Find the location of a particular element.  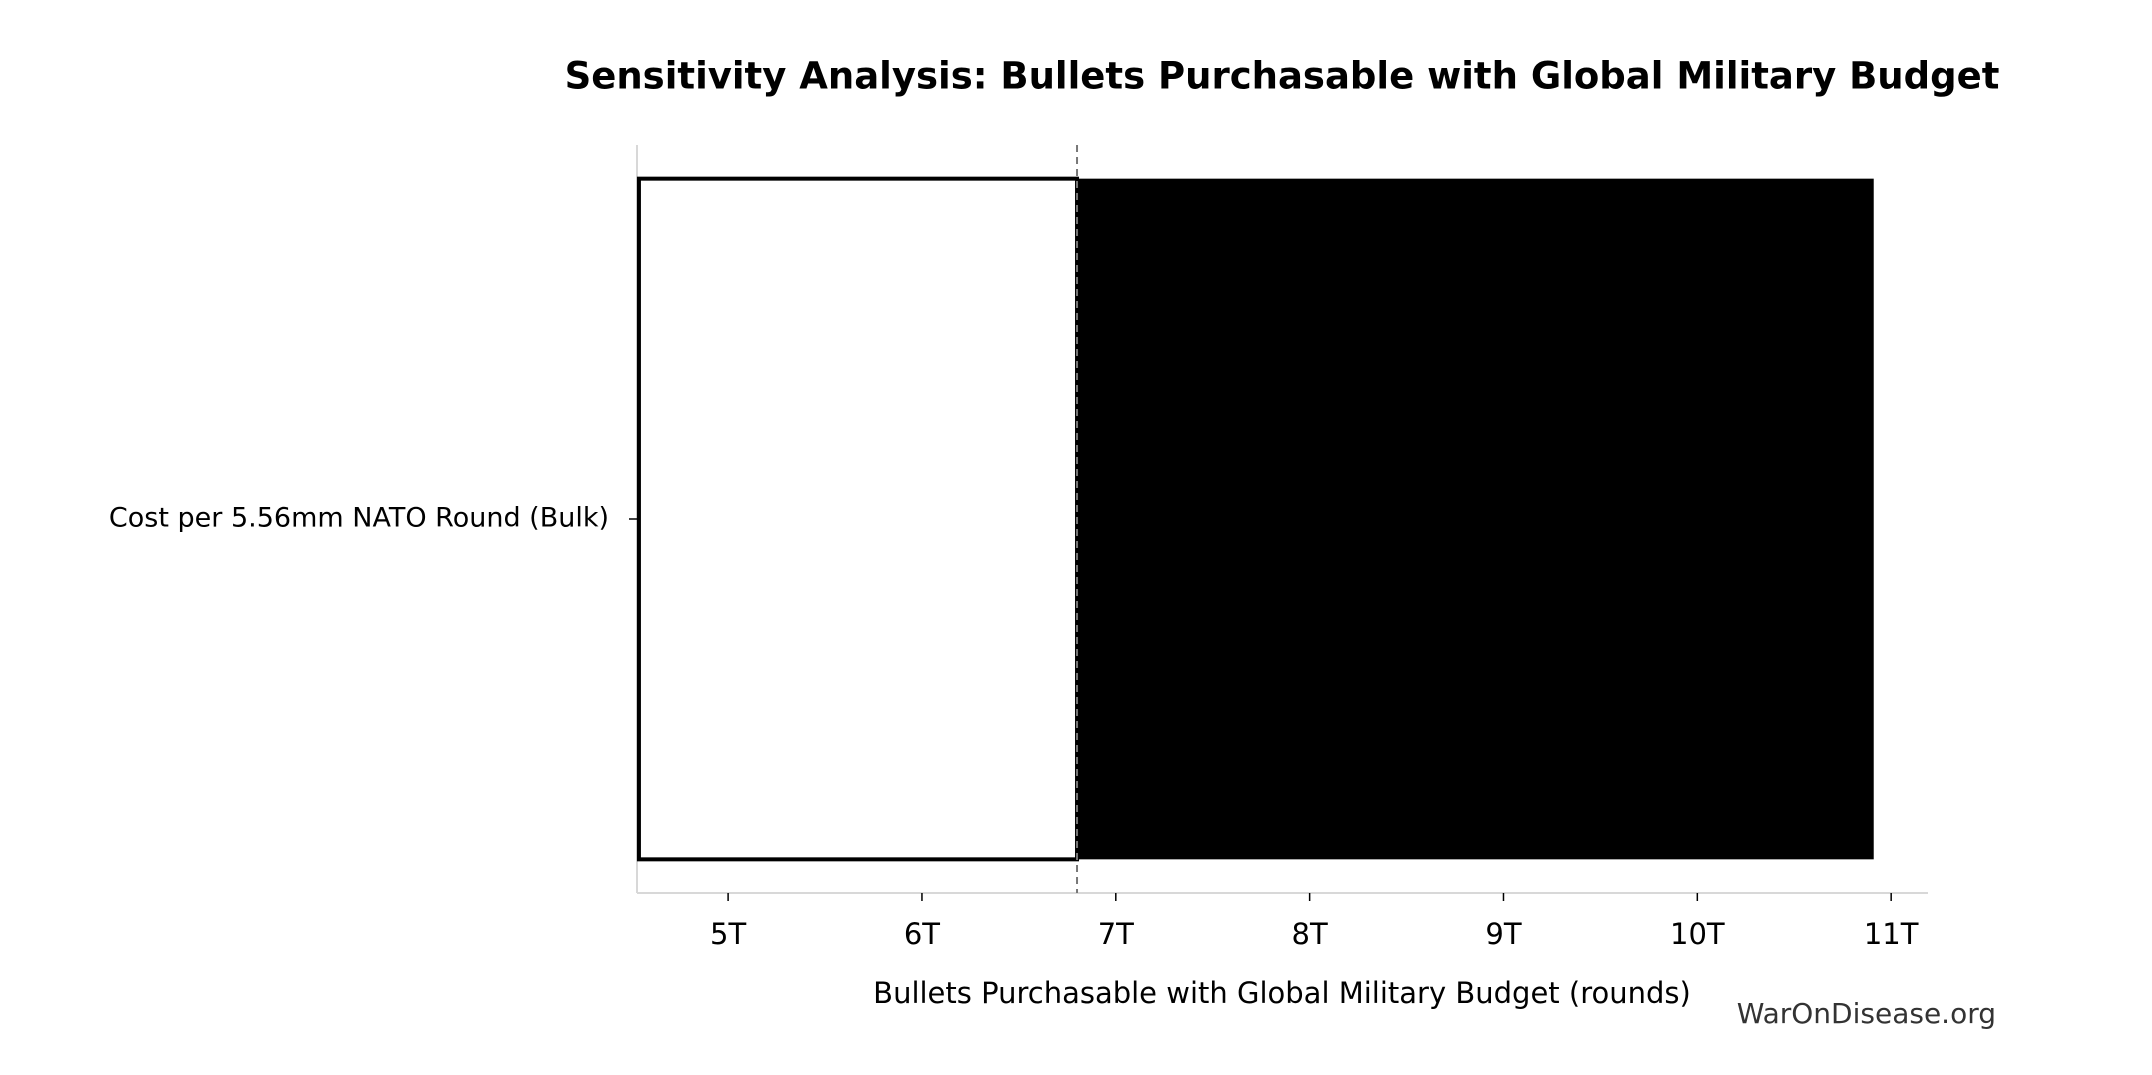

x-tick-label: 9T is located at coordinates (1503, 934).